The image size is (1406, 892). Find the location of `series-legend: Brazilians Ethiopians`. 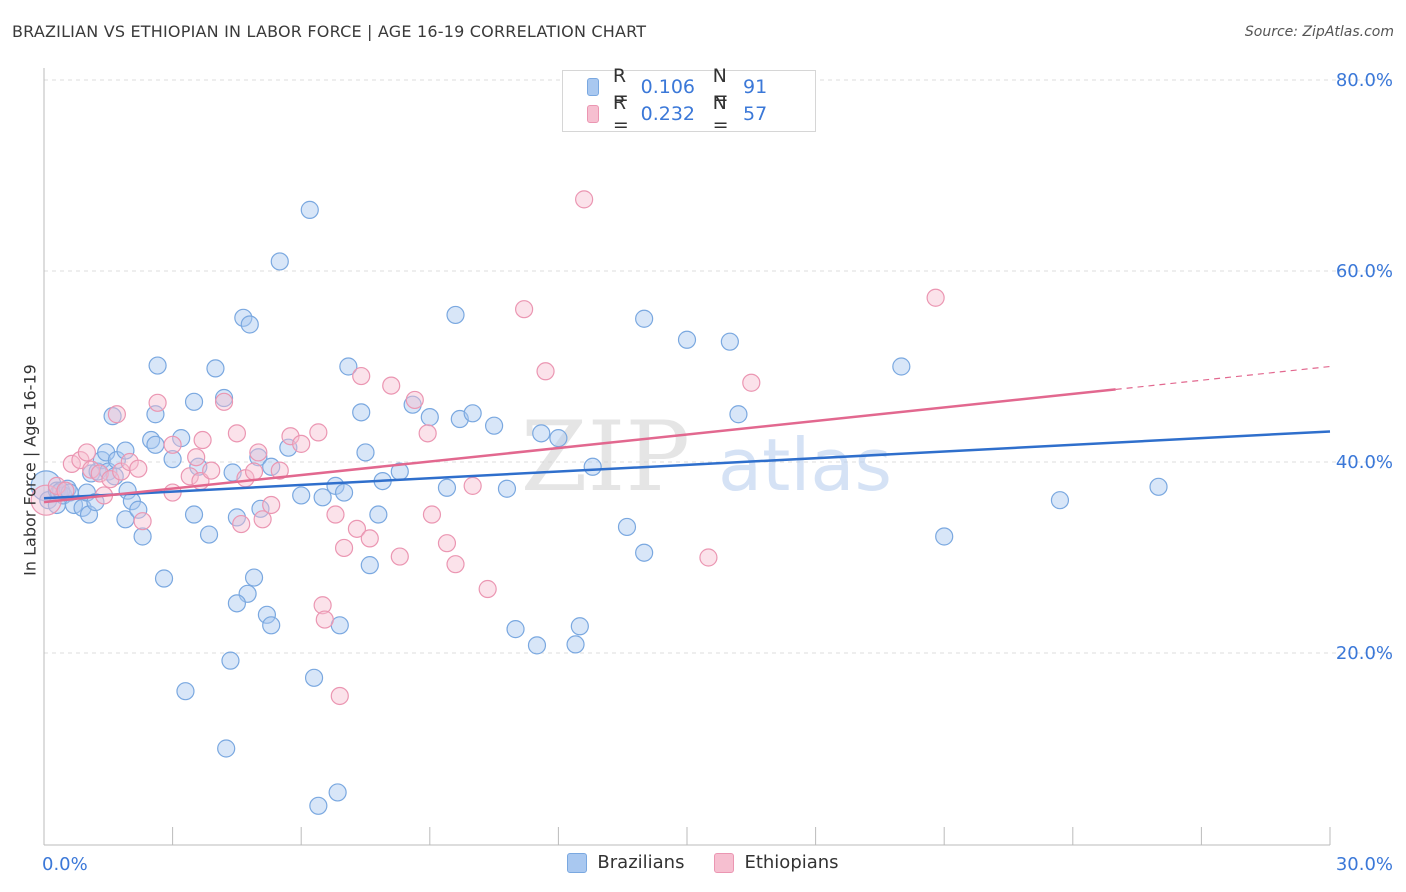

series-legend: Brazilians Ethiopians is located at coordinates (703, 862).